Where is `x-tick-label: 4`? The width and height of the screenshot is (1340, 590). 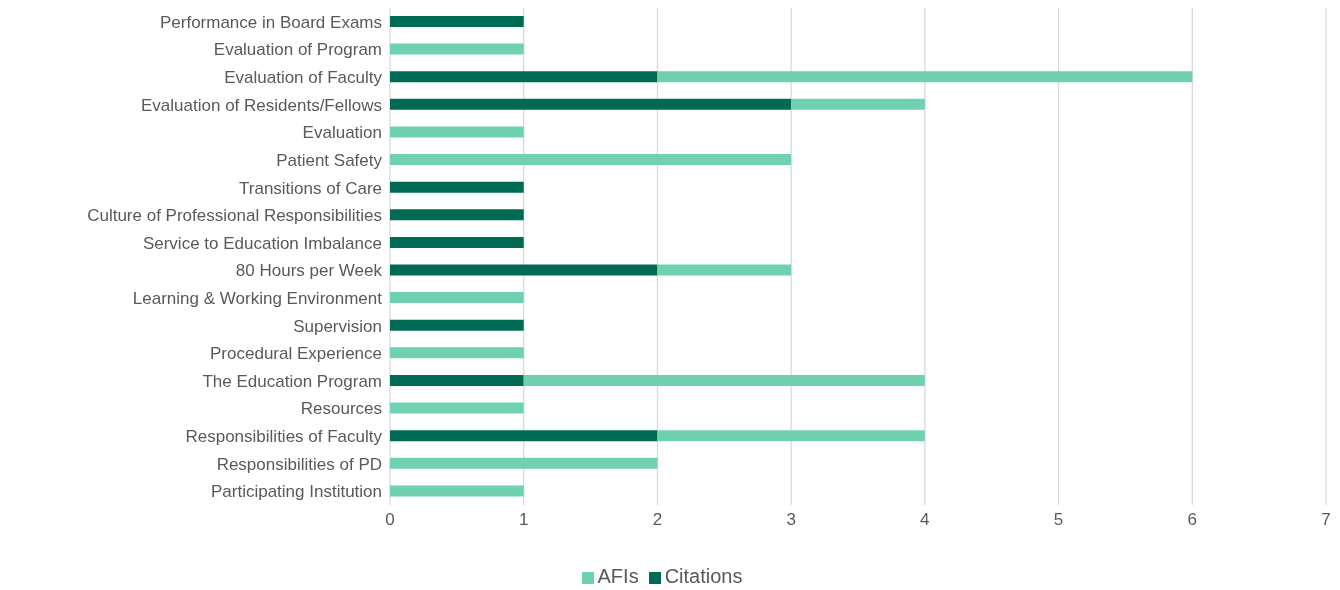 x-tick-label: 4 is located at coordinates (925, 520).